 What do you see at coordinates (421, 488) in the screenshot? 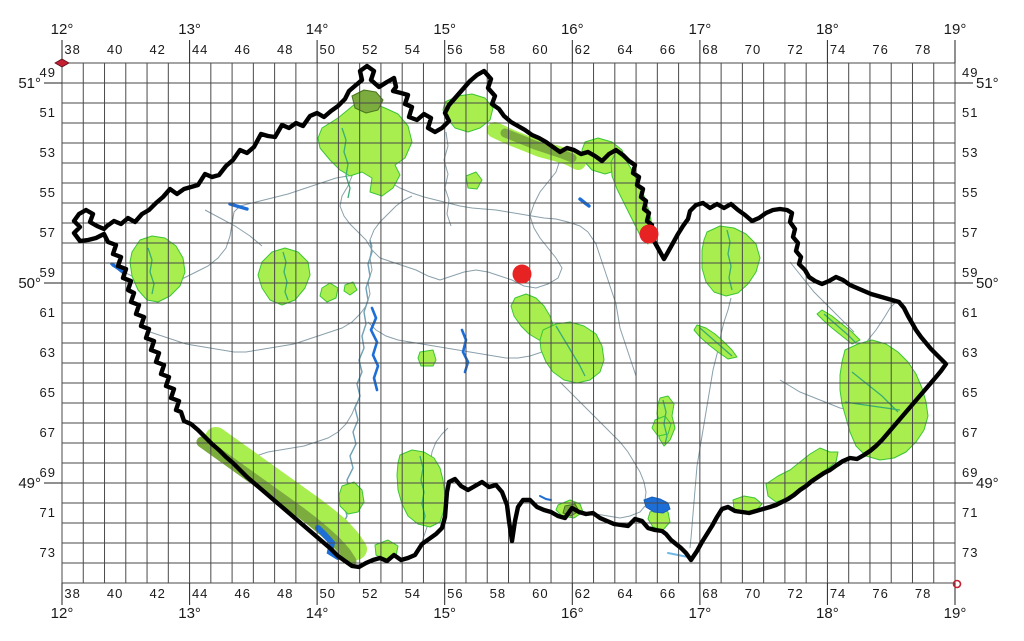
I see `area-trebonsko` at bounding box center [421, 488].